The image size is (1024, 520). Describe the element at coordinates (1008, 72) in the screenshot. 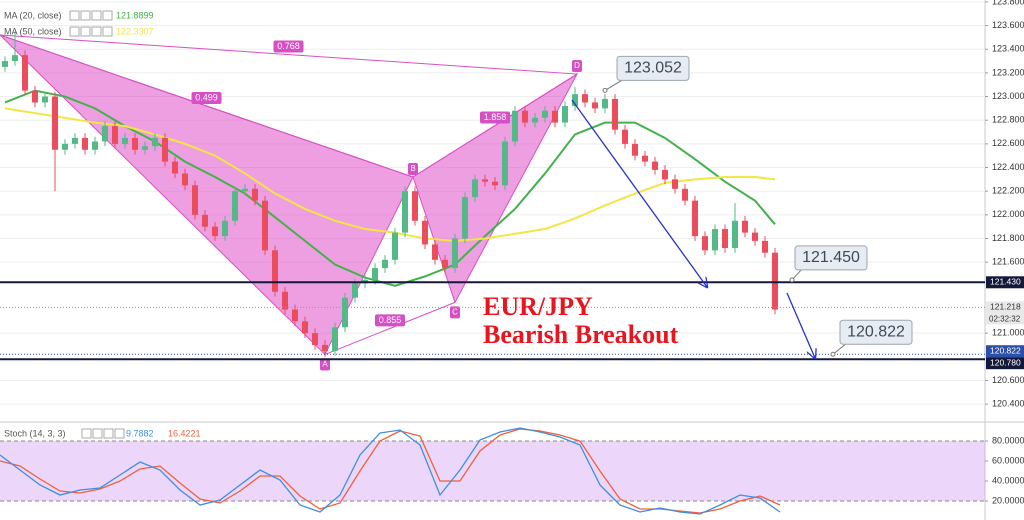

I see `y-tick-label: 123.200` at that location.